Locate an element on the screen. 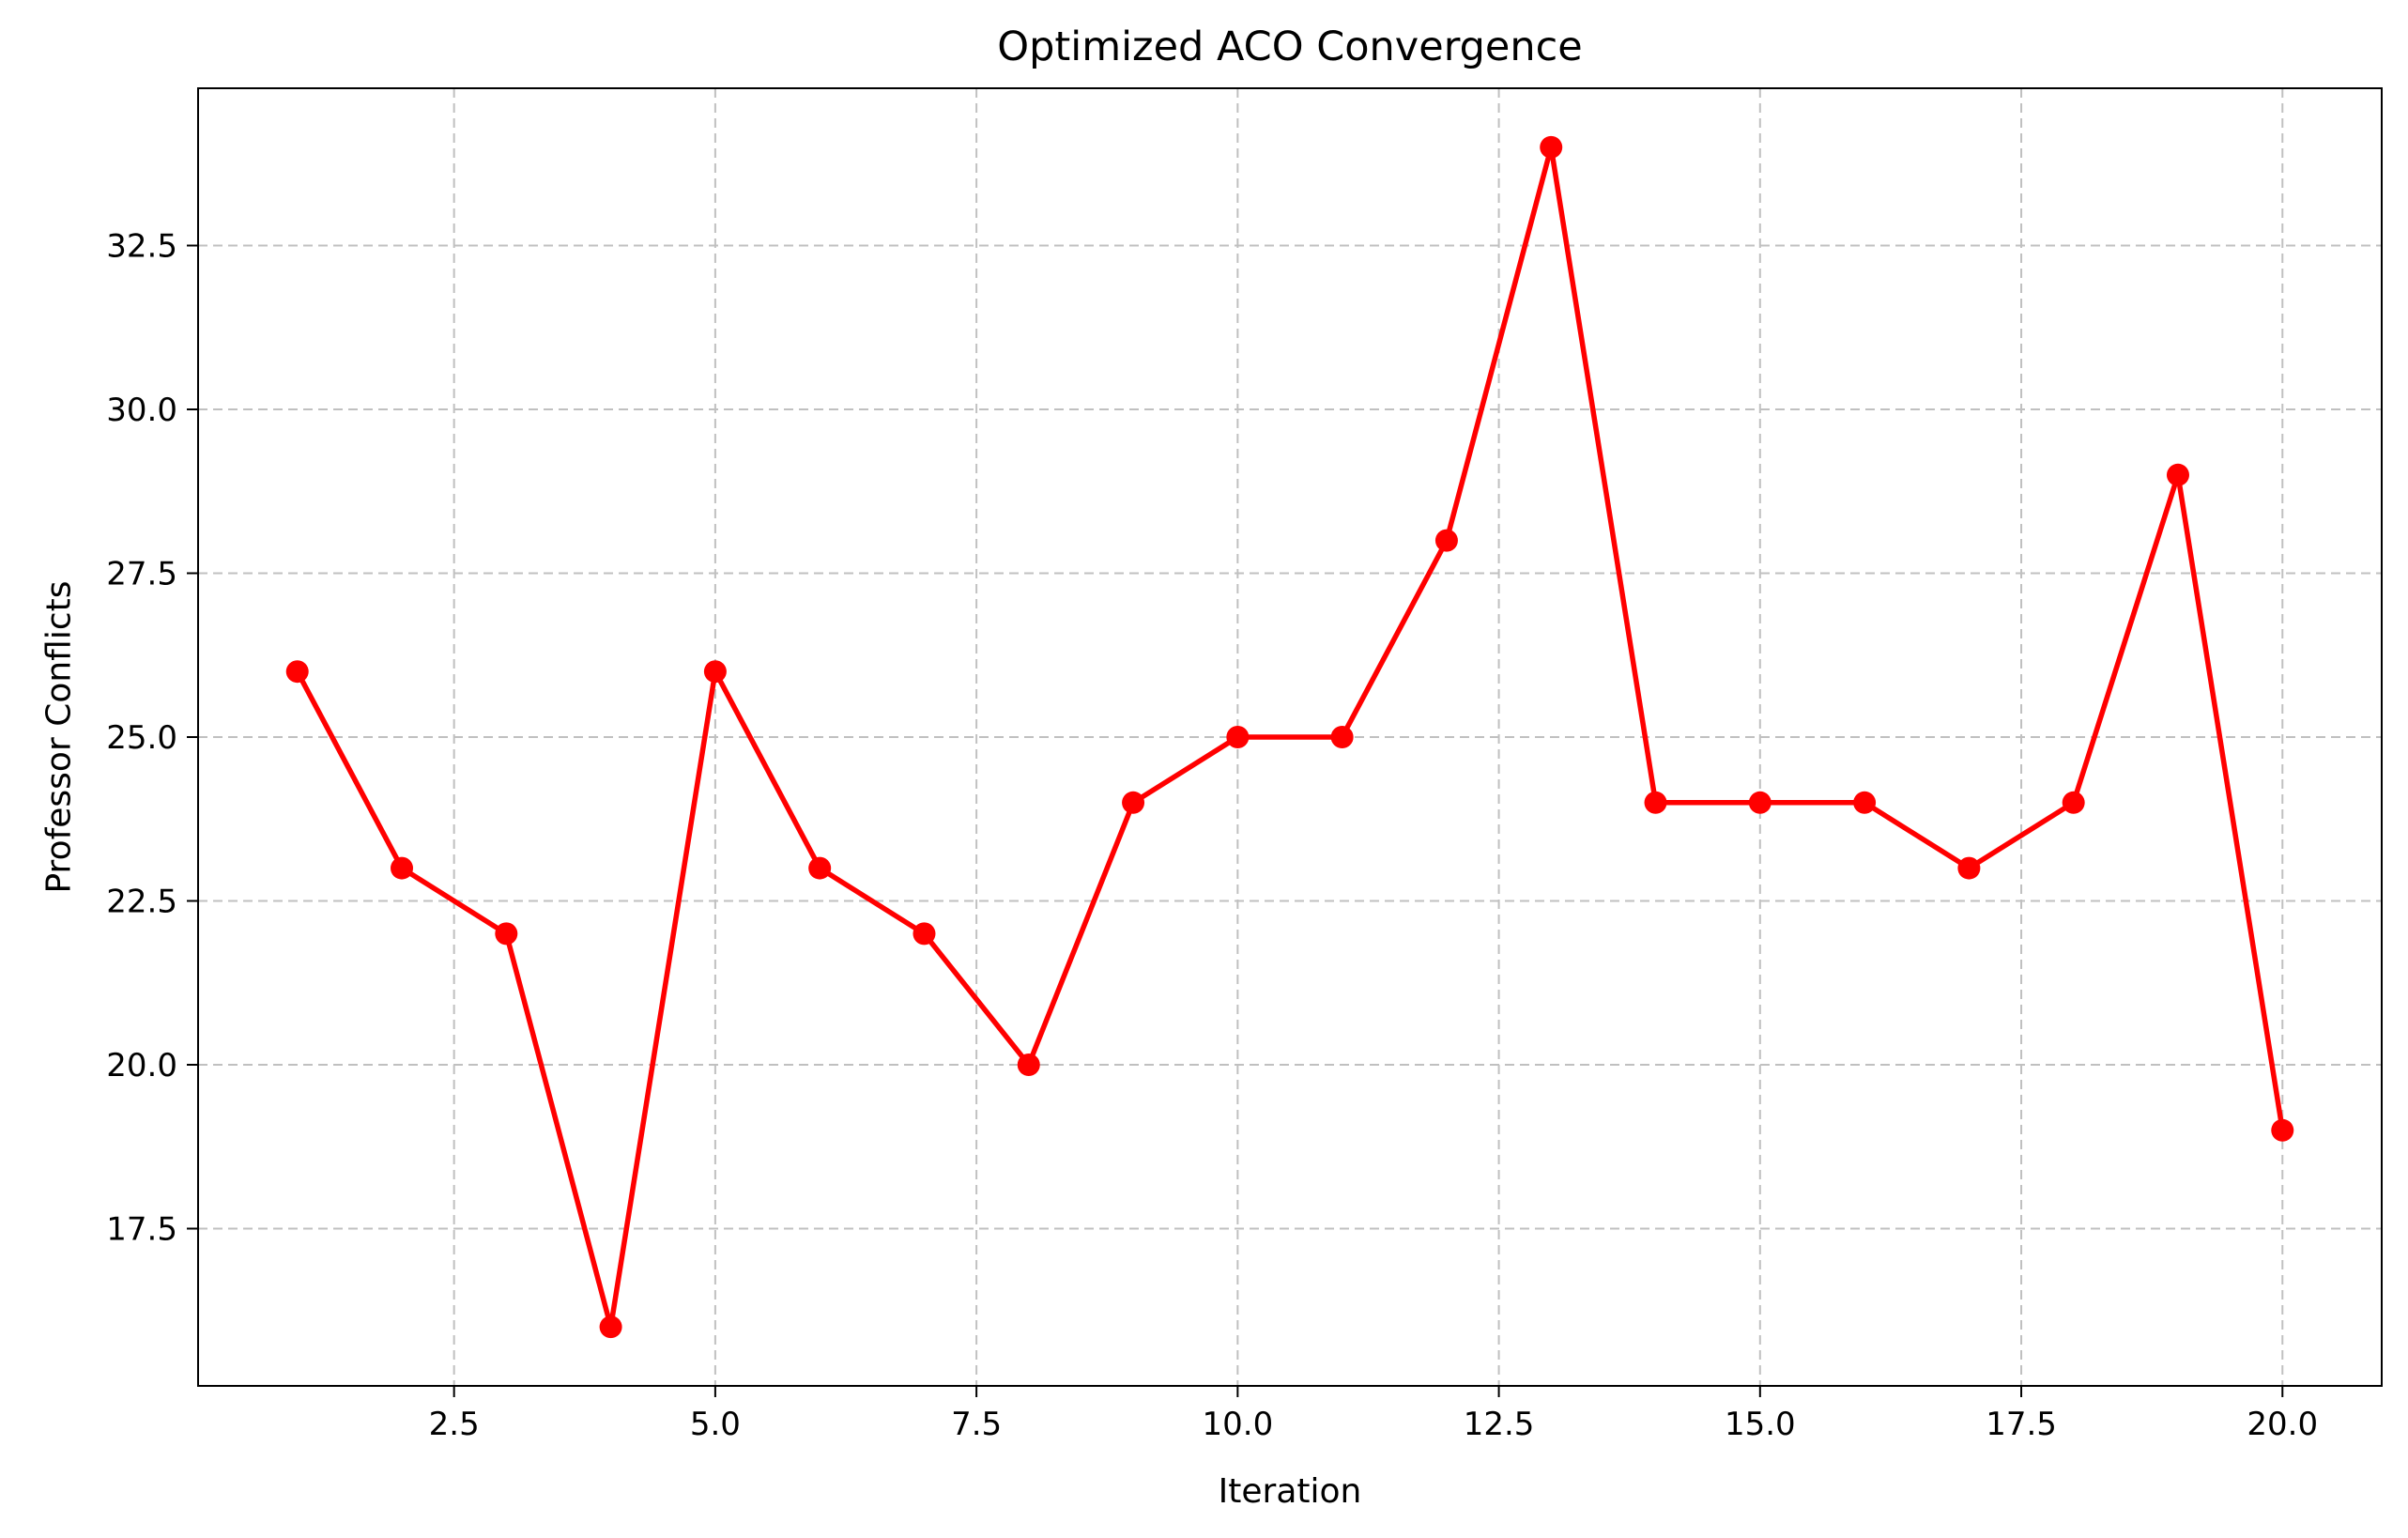 This screenshot has height=1538, width=2408. x-tick-label: 20.0 is located at coordinates (2283, 1424).